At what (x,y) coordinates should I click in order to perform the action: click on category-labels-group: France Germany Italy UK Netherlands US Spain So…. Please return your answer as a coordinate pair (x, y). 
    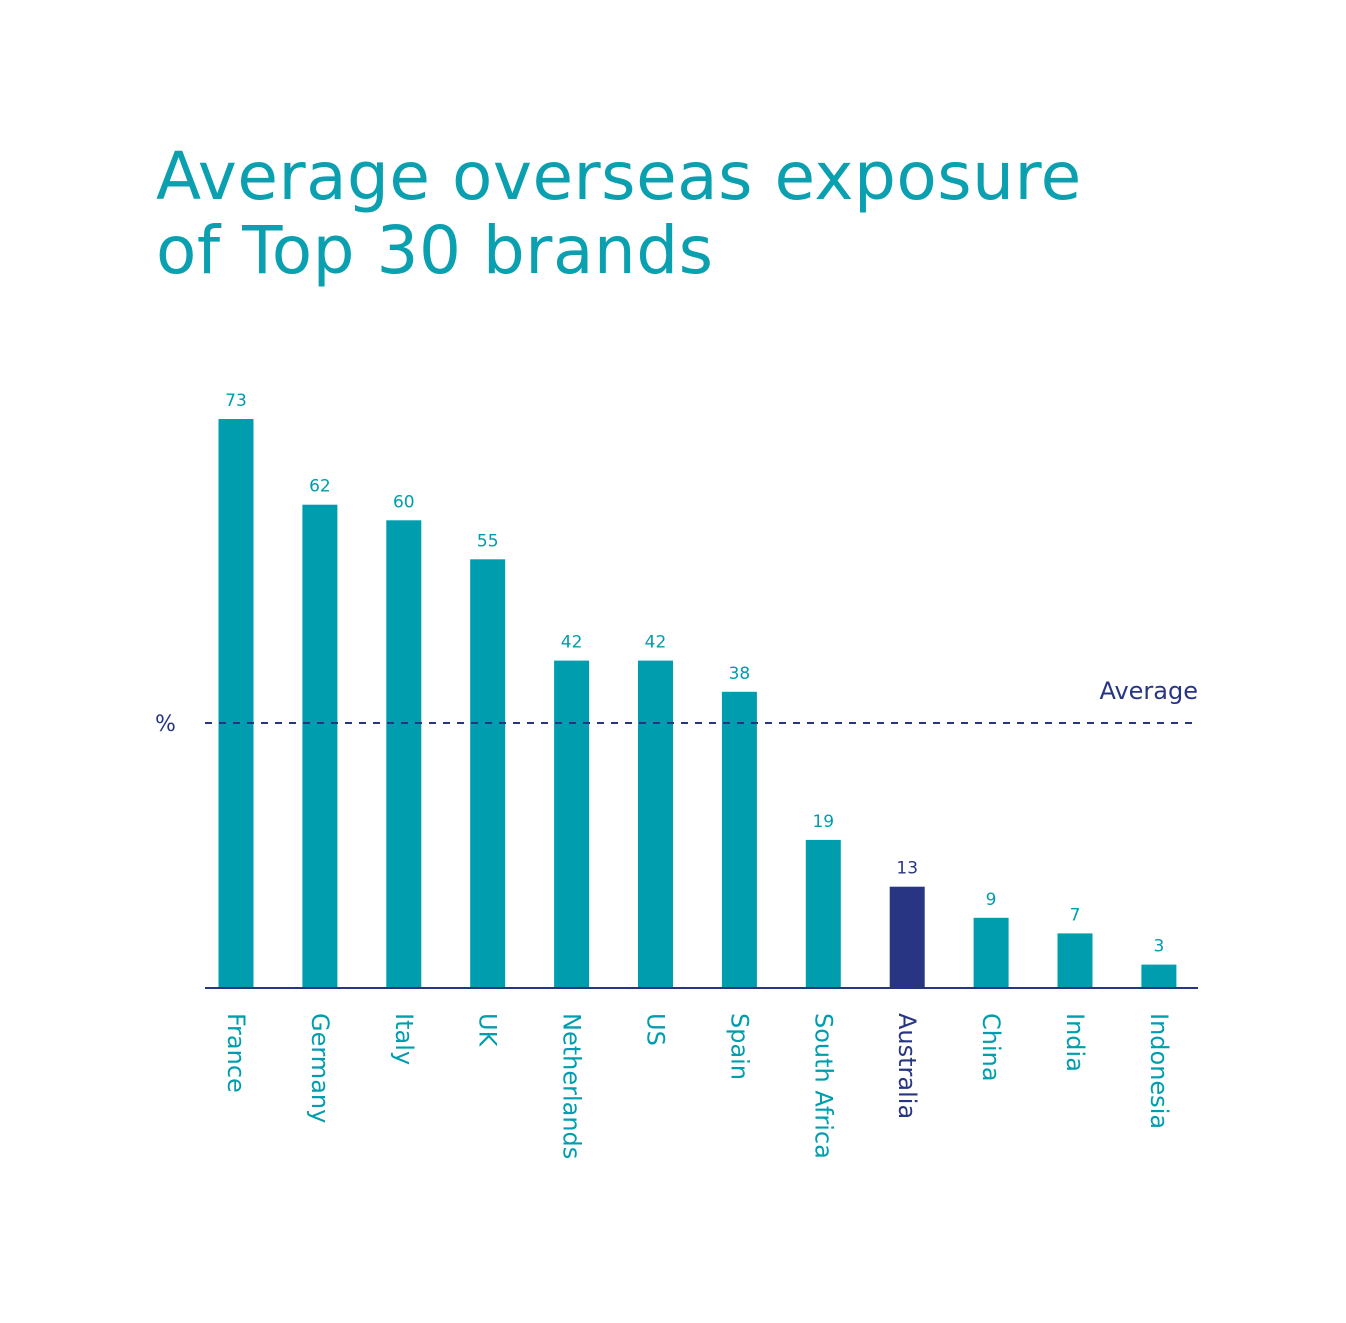
    Looking at the image, I should click on (697, 1086).